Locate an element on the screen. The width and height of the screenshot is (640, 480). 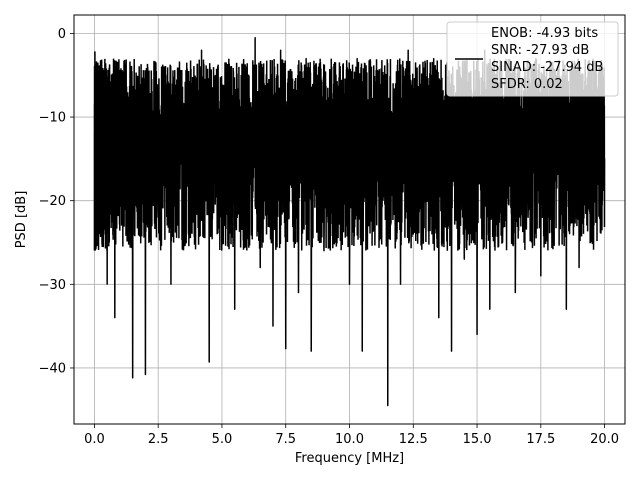
y-axis-label: PSD [dB] is located at coordinates (21, 220).